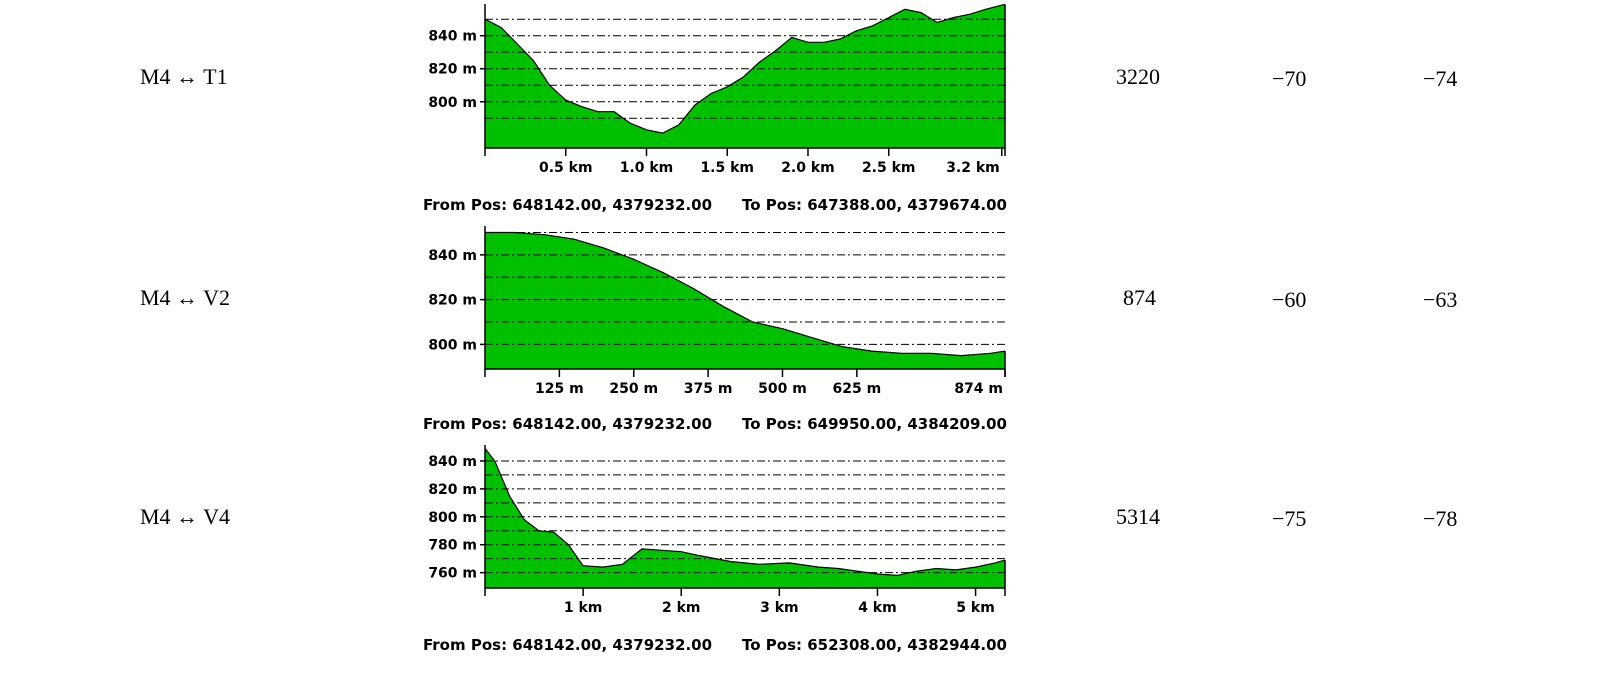 The image size is (1606, 684). Describe the element at coordinates (973, 168) in the screenshot. I see `x-tick-label: 3.2 km` at that location.